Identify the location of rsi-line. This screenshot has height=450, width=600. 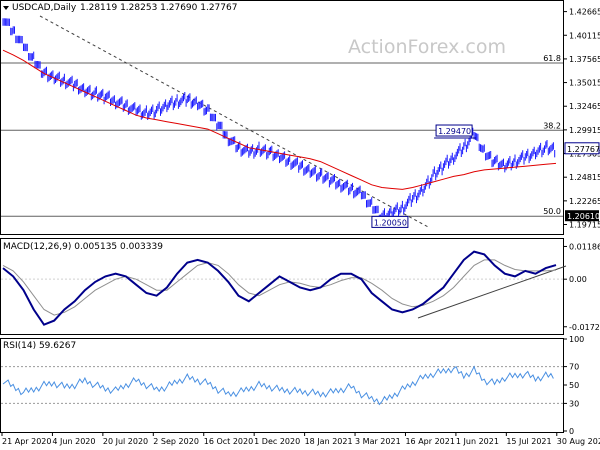
(278, 385).